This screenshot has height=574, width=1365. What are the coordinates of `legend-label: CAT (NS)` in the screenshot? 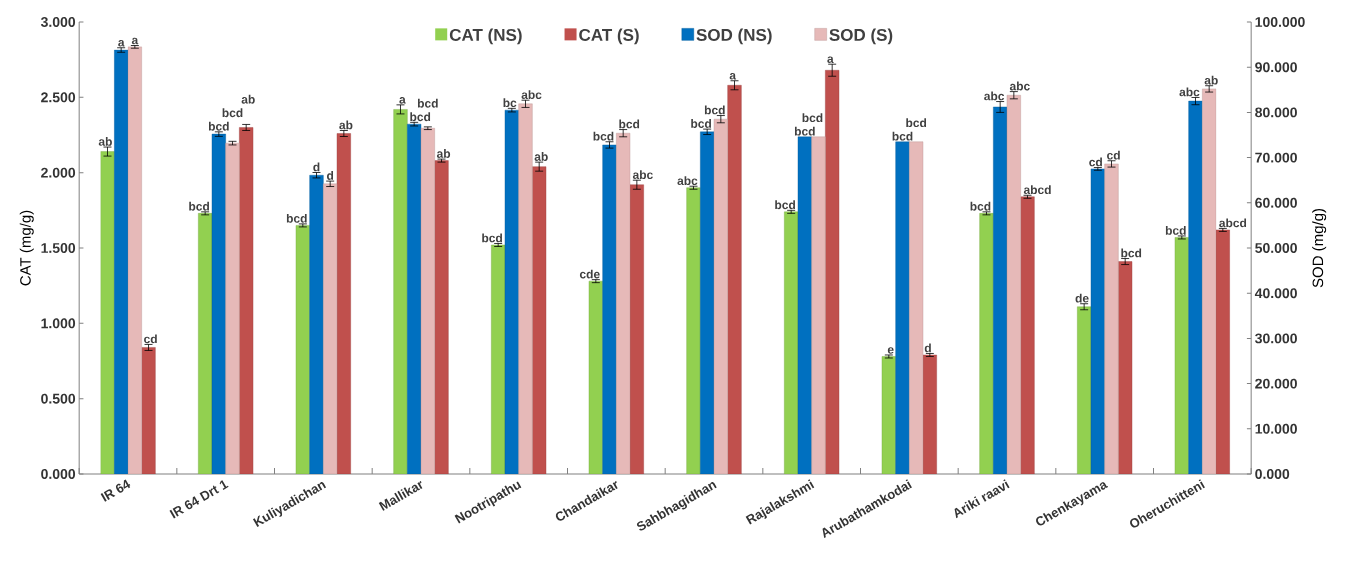 It's located at (485, 36).